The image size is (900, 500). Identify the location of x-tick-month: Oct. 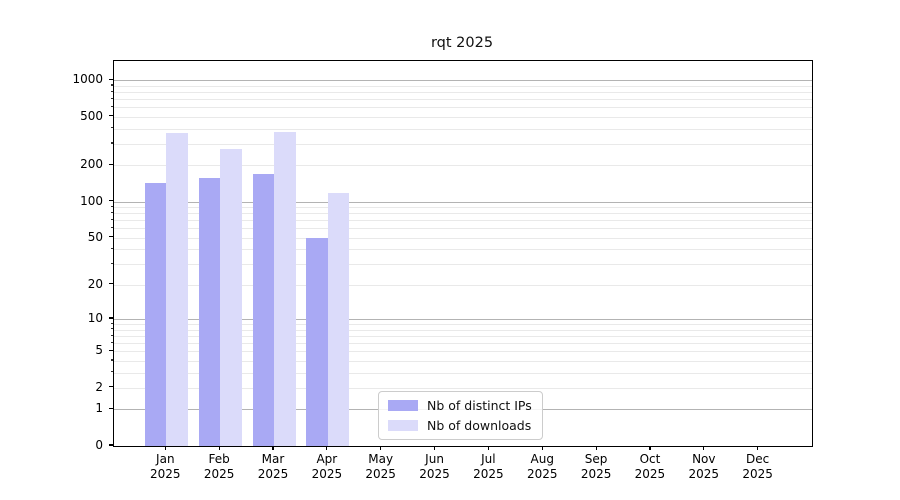
(650, 459).